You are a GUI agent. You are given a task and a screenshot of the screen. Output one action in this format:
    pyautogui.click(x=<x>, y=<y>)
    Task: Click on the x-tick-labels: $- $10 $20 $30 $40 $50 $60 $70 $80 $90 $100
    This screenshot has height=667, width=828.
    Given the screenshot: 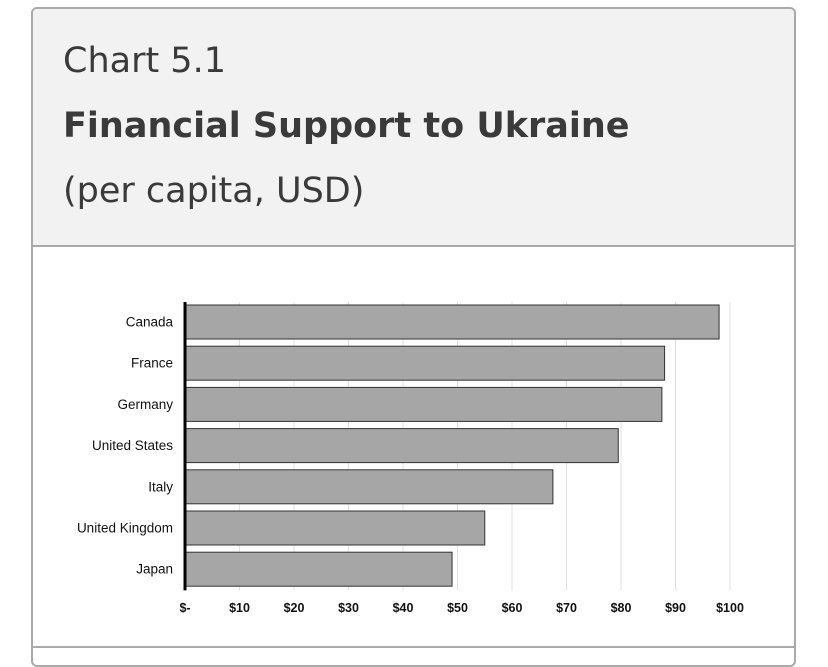 What is the action you would take?
    pyautogui.click(x=461, y=608)
    